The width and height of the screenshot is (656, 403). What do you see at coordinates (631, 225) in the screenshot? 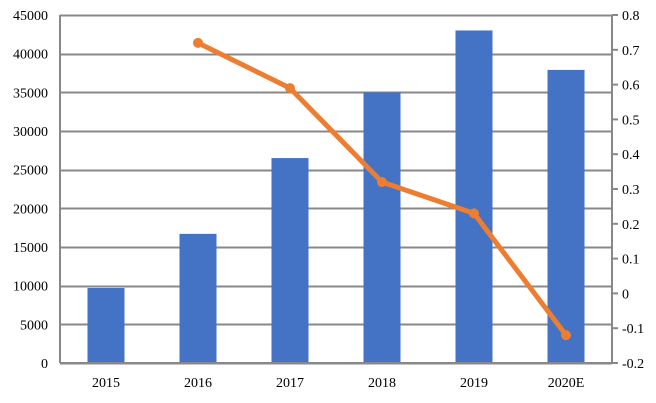
I see `right-axis-tick-label: 0.2` at bounding box center [631, 225].